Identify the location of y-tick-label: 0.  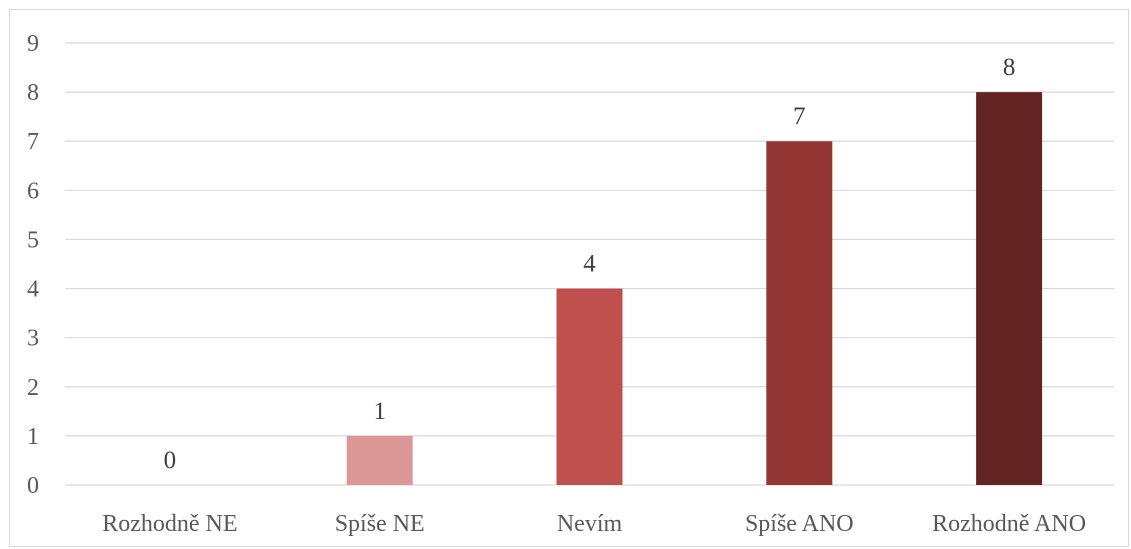
(33, 486).